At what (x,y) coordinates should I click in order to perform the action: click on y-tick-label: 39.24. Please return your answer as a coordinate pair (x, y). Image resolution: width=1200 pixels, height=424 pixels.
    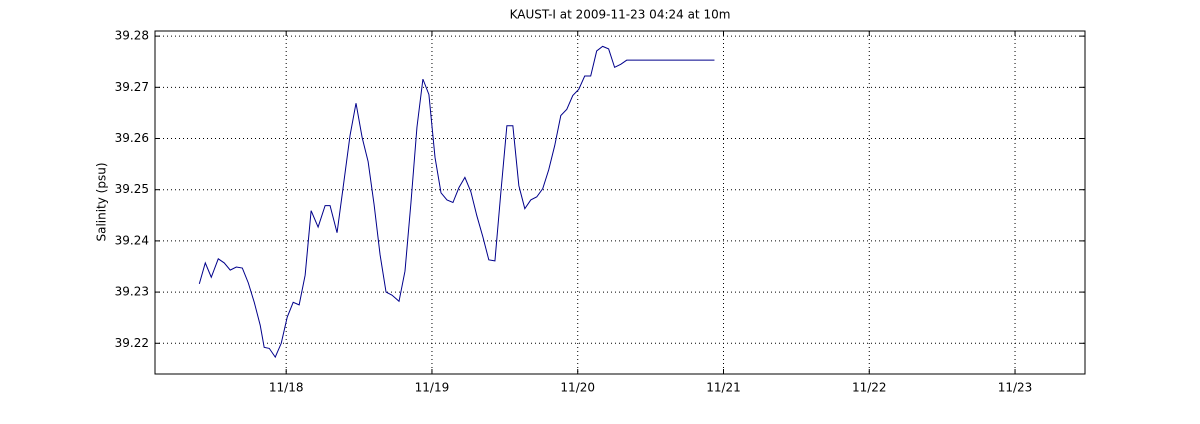
    Looking at the image, I should click on (132, 240).